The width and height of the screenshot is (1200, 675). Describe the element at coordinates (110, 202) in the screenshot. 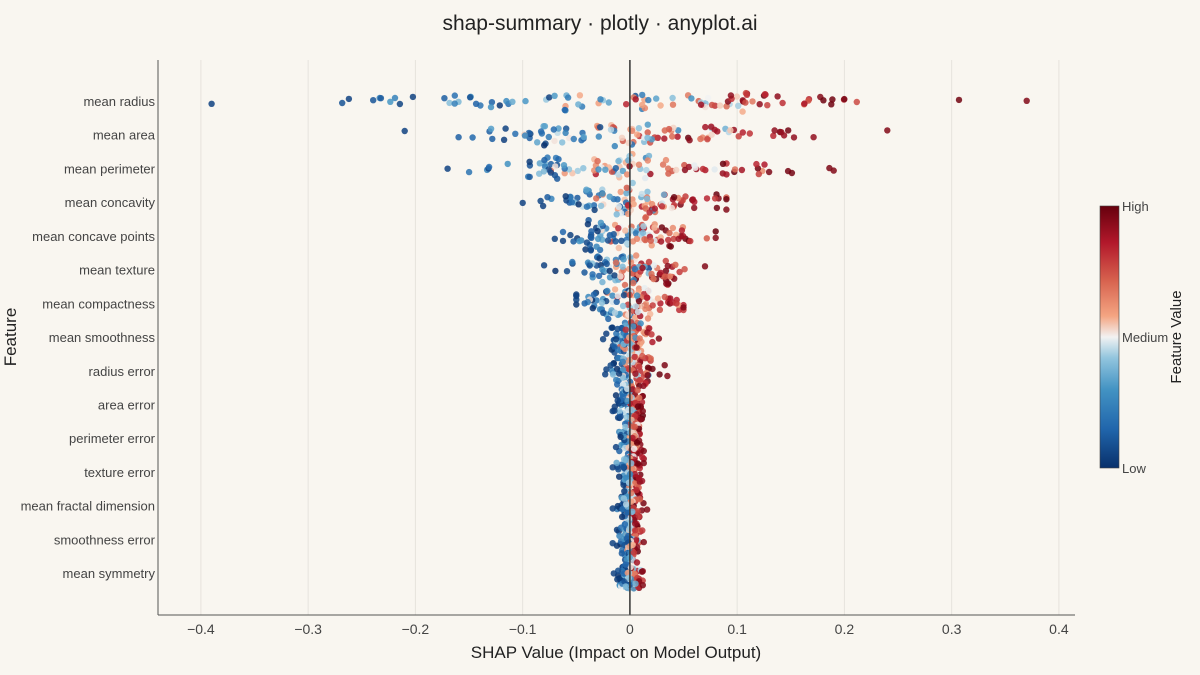

I see `feature-label: mean concavity` at that location.